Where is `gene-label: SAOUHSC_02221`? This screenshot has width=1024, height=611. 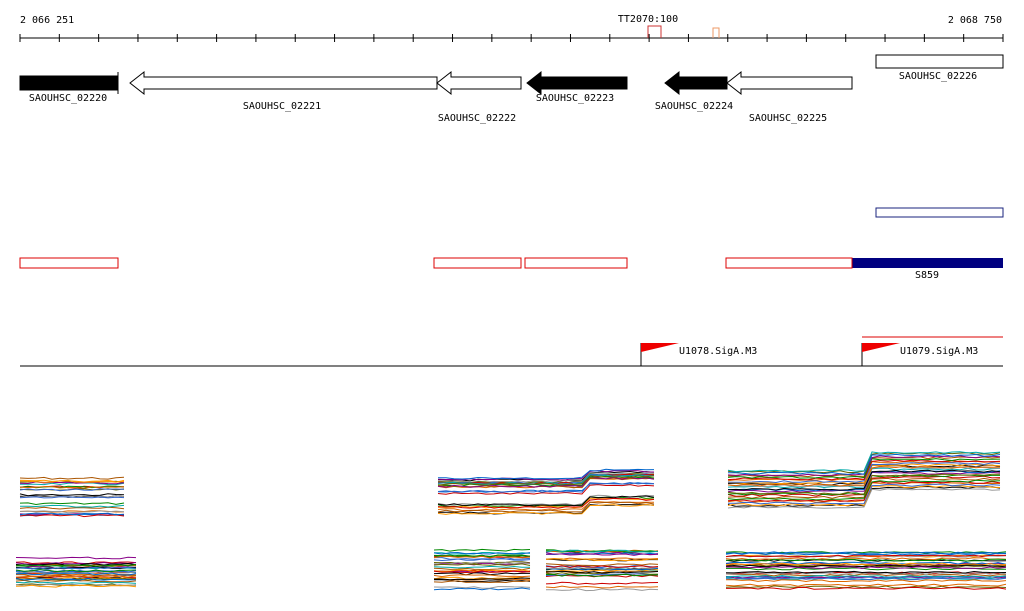 gene-label: SAOUHSC_02221 is located at coordinates (282, 106).